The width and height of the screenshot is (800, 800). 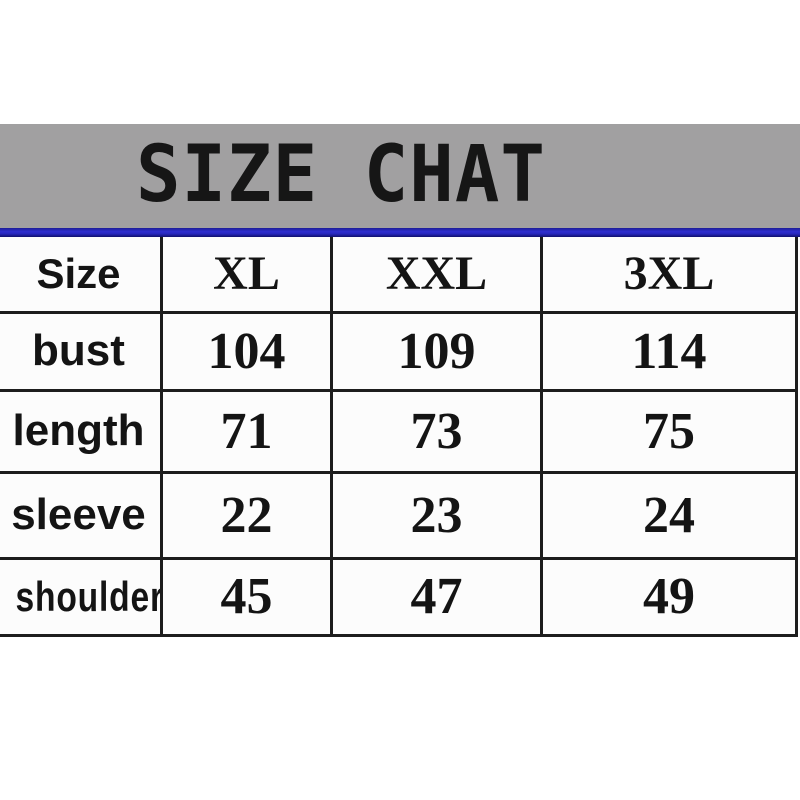 What do you see at coordinates (246, 431) in the screenshot?
I see `cell-length-xl: 71` at bounding box center [246, 431].